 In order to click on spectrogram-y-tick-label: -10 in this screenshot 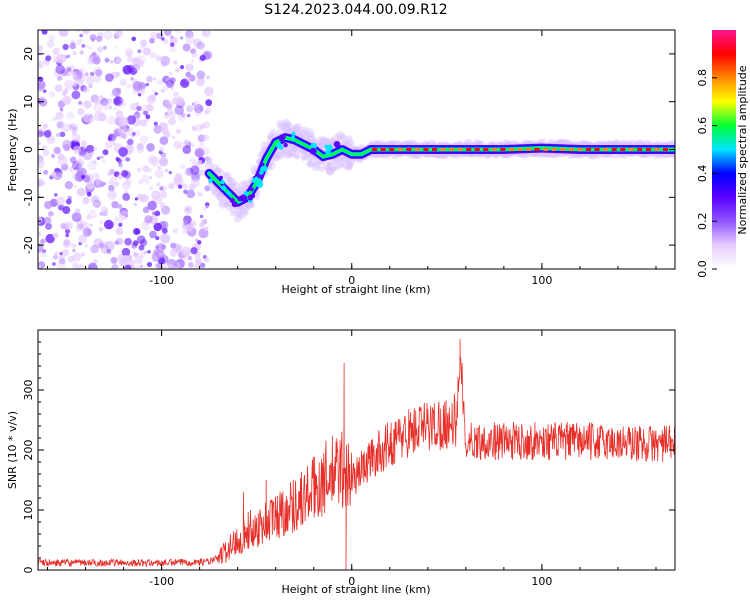, I will do `click(28, 197)`.